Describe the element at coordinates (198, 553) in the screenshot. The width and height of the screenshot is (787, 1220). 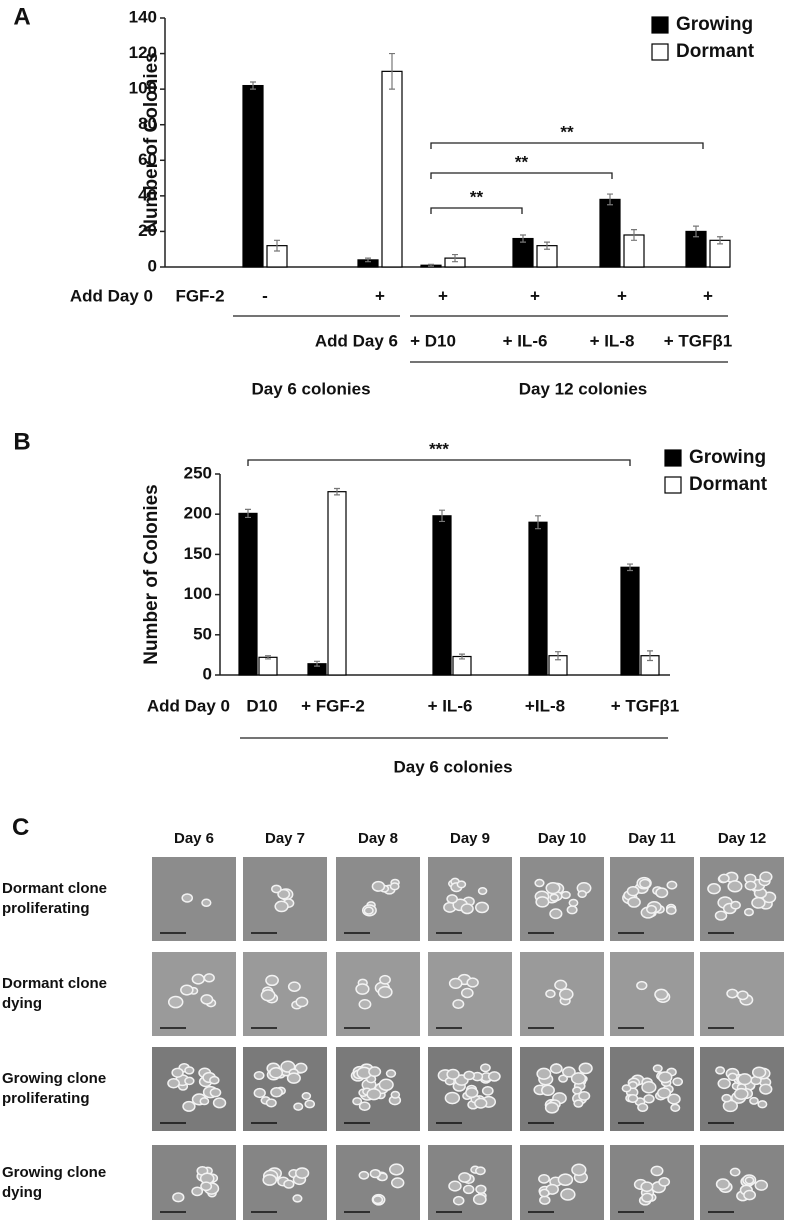
I see `y-tick-label: 150` at that location.